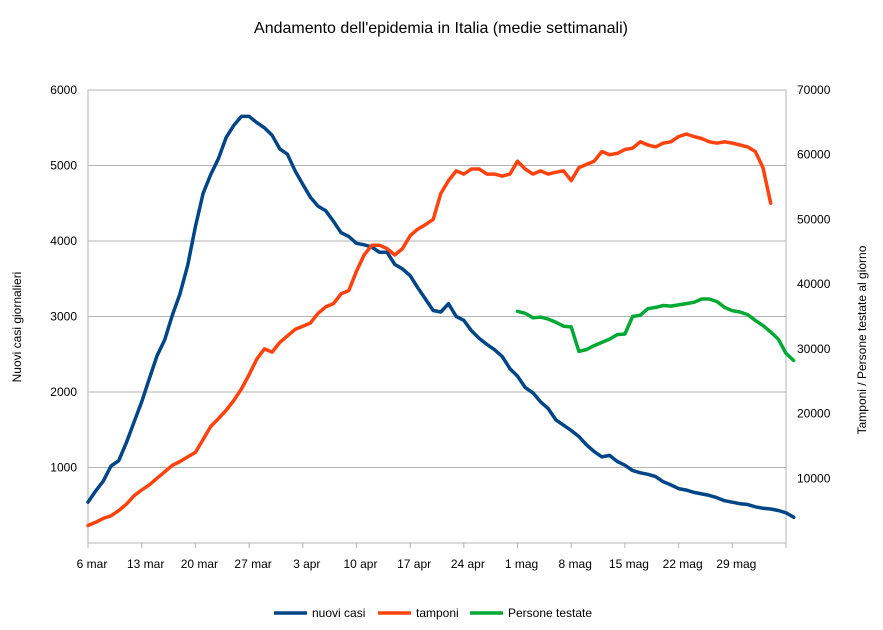  I want to click on left-tick-label: 5000, so click(63, 166).